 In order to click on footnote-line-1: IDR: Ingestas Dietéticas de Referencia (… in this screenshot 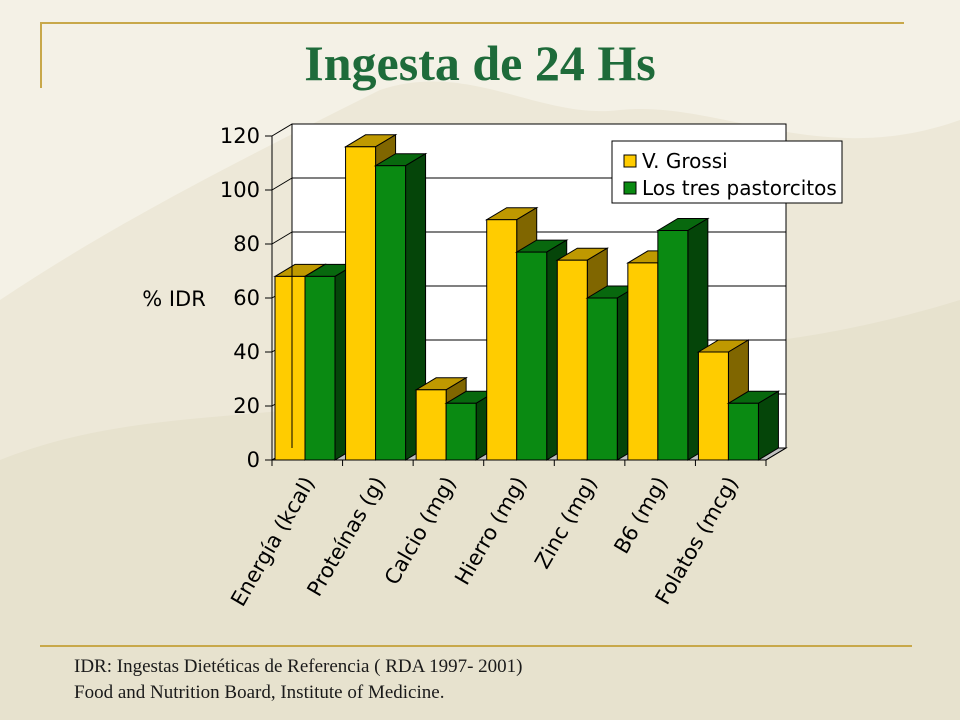, I will do `click(298, 666)`.